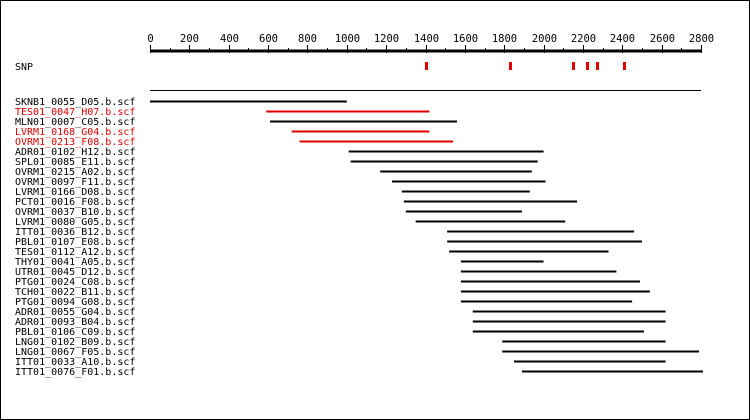 The height and width of the screenshot is (420, 750). What do you see at coordinates (75, 202) in the screenshot?
I see `read-name: PCT01_0016_F08.b.scf` at bounding box center [75, 202].